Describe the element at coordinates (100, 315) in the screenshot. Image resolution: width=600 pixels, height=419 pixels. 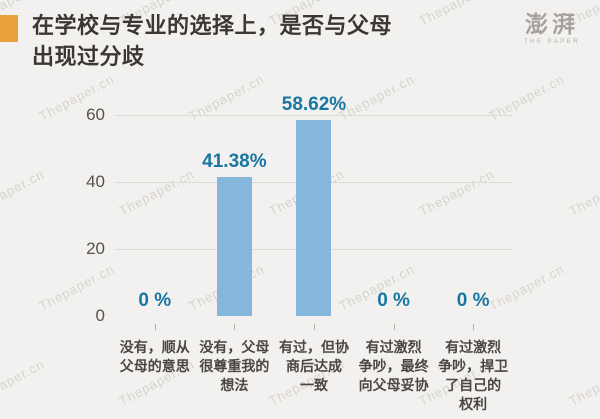
I see `y-axis-tick-label: 0` at that location.